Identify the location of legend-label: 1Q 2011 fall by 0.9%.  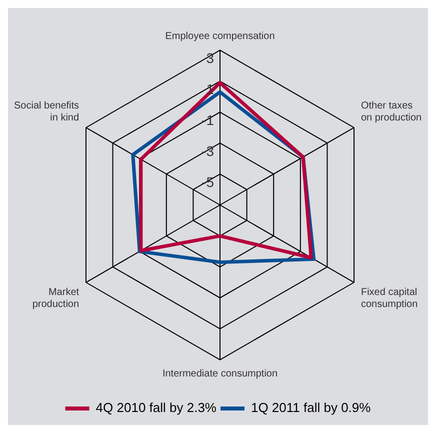
(311, 408).